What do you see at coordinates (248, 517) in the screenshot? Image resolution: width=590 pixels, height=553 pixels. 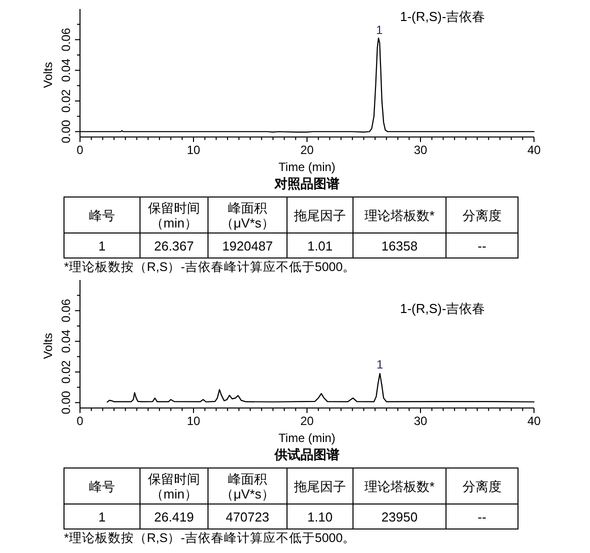 I see `text: 470723` at bounding box center [248, 517].